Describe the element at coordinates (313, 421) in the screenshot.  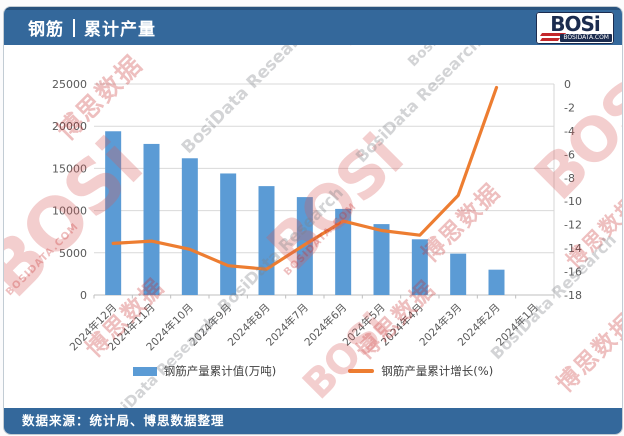
I see `footer-bar: 数据来源：统计局、博思数据整理` at that location.